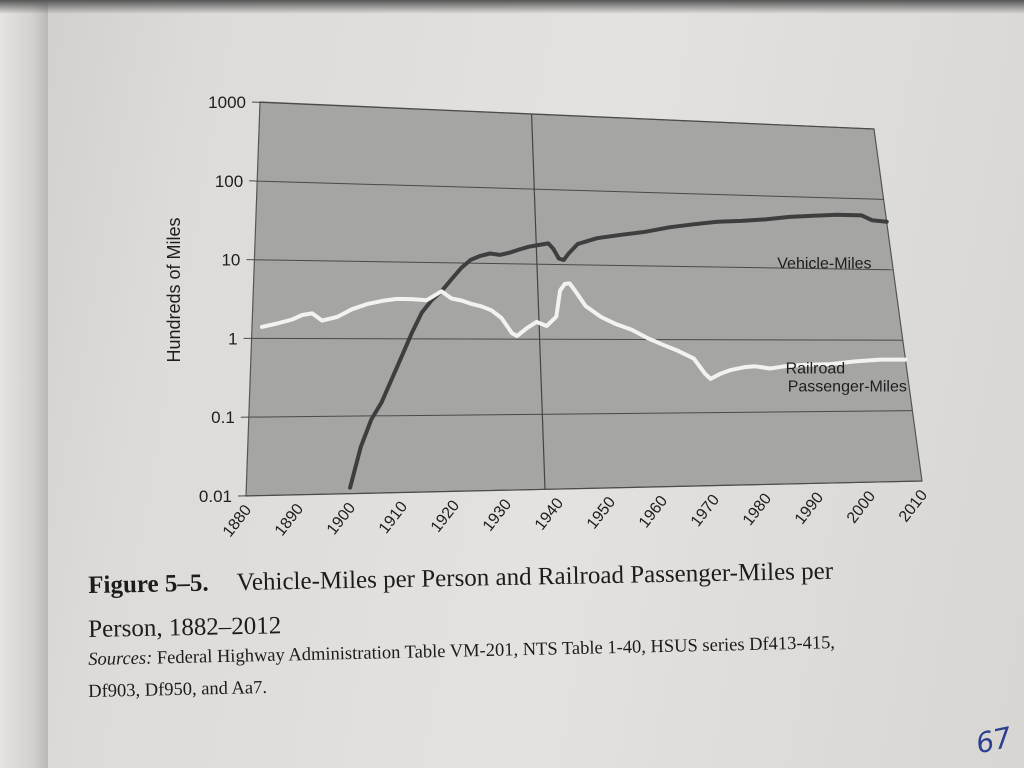 The image size is (1024, 768). What do you see at coordinates (232, 338) in the screenshot?
I see `y-tick-label: 1` at bounding box center [232, 338].